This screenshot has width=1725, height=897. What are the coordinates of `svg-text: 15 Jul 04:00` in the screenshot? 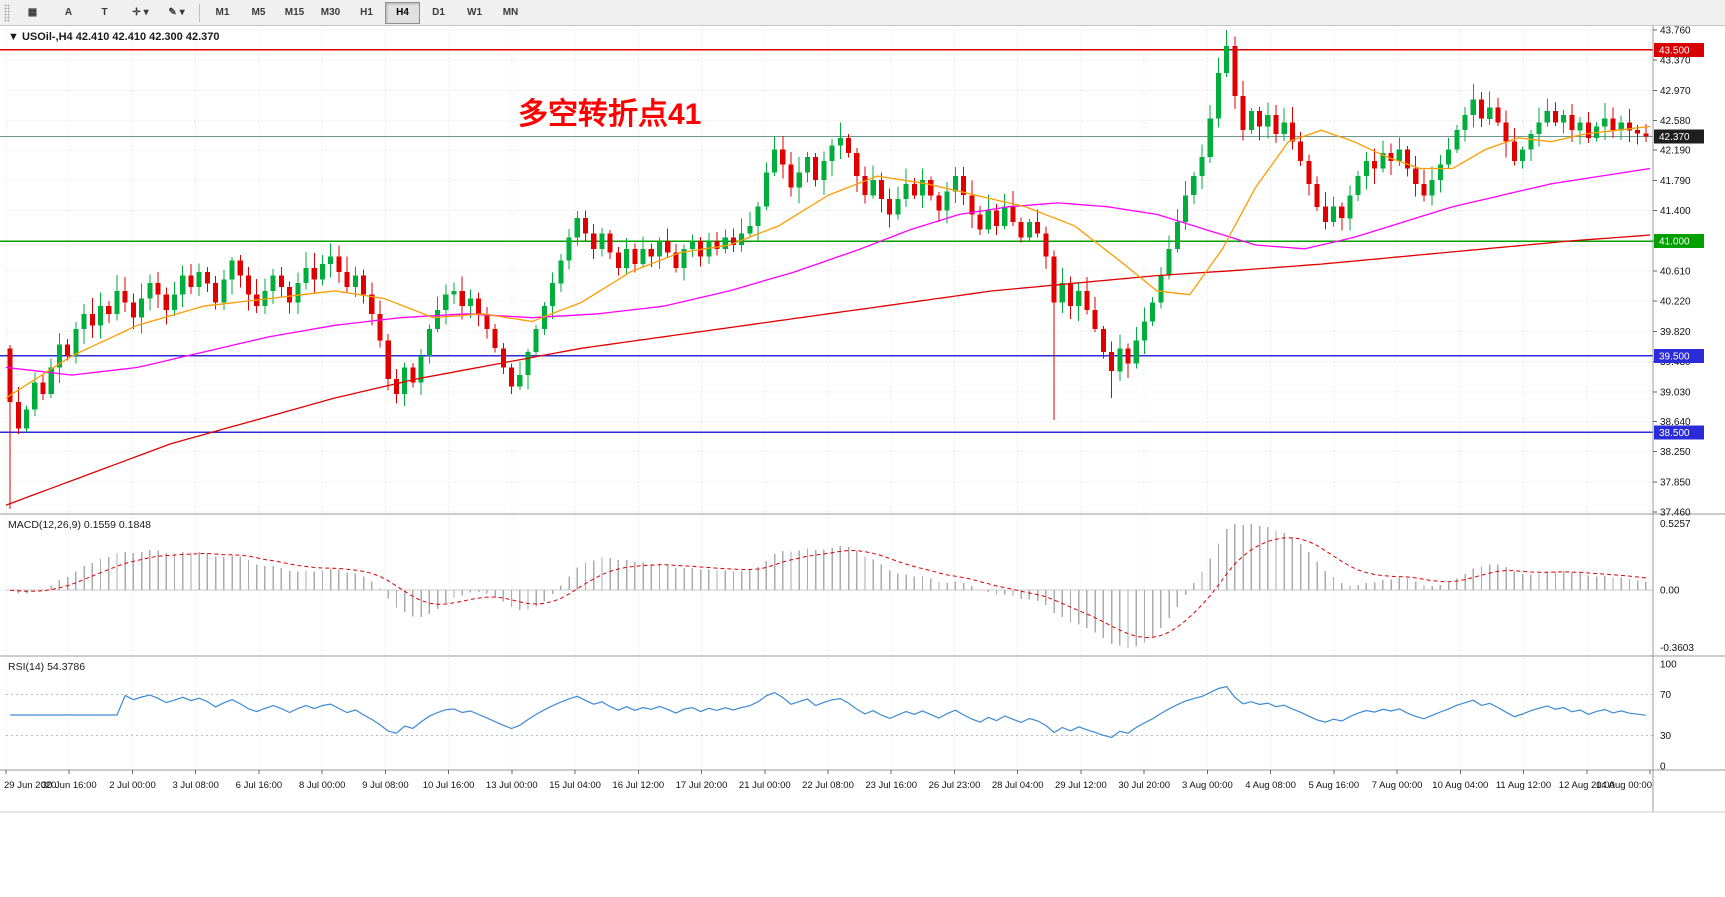 It's located at (575, 785).